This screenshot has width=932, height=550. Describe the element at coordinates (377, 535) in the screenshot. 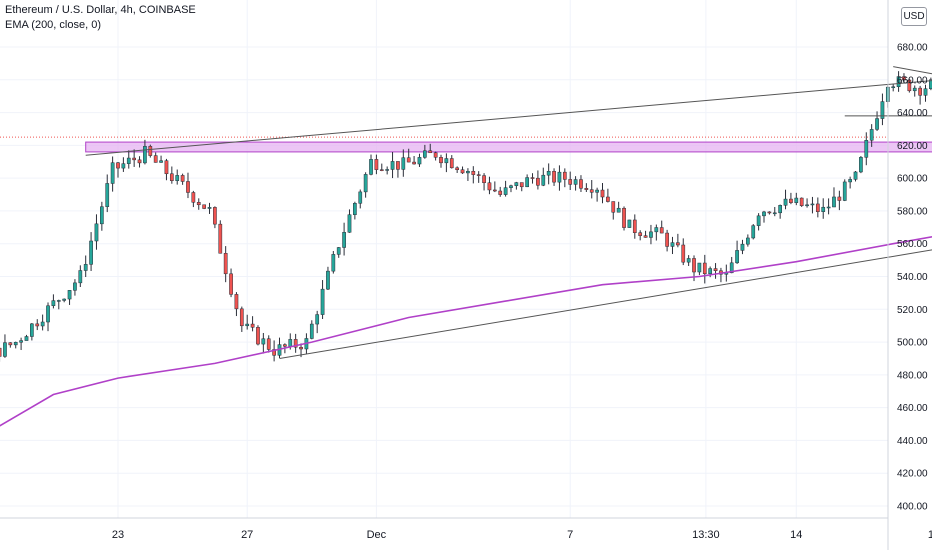

I see `x-tick-label: Dec` at that location.